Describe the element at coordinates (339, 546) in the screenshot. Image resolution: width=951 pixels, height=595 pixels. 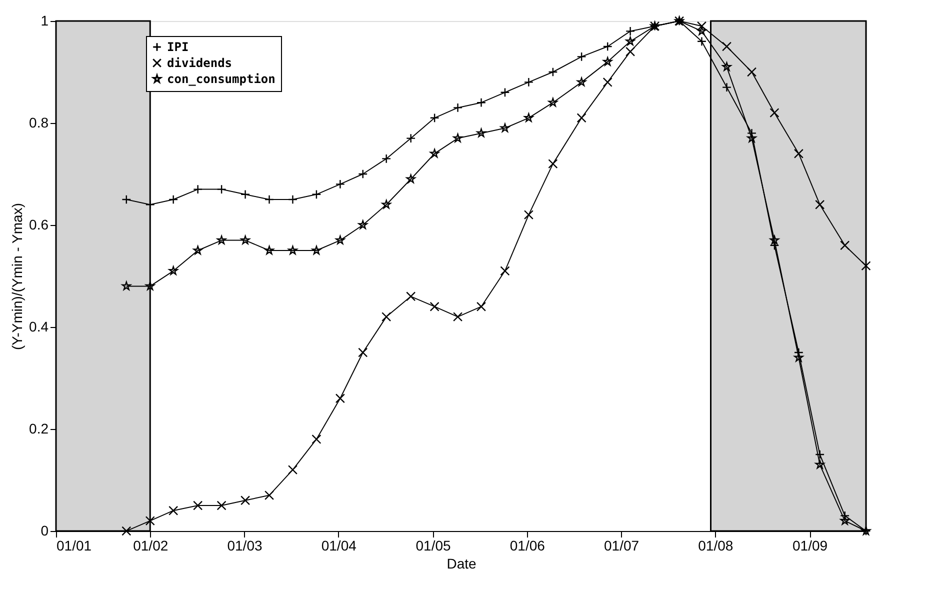
I see `x-tick-label: 01/04` at that location.